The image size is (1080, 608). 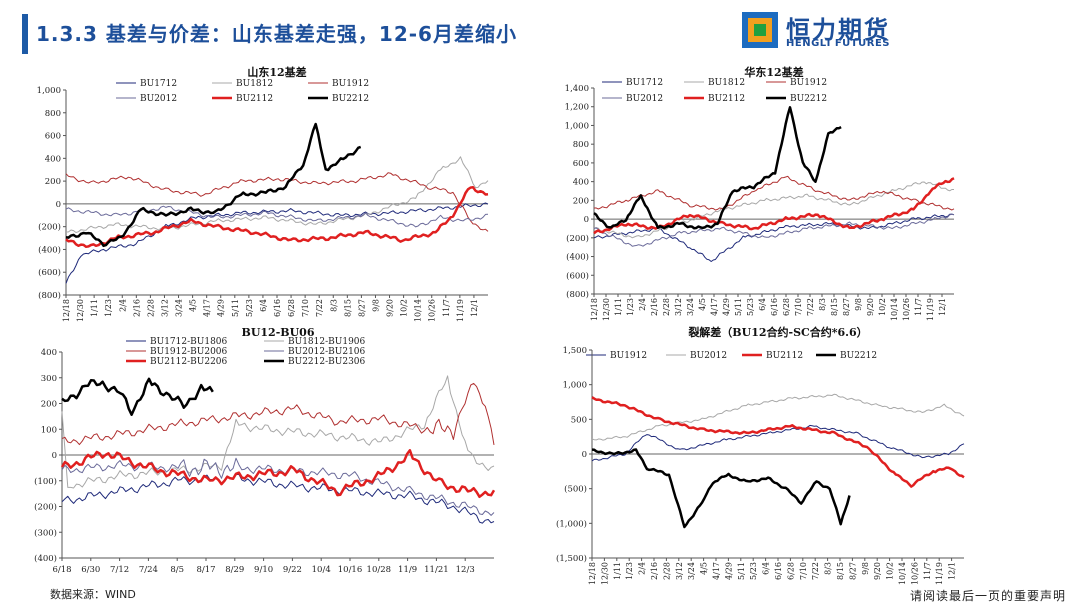 What do you see at coordinates (61, 570) in the screenshot?
I see `x-tick-label: 6/18` at bounding box center [61, 570].